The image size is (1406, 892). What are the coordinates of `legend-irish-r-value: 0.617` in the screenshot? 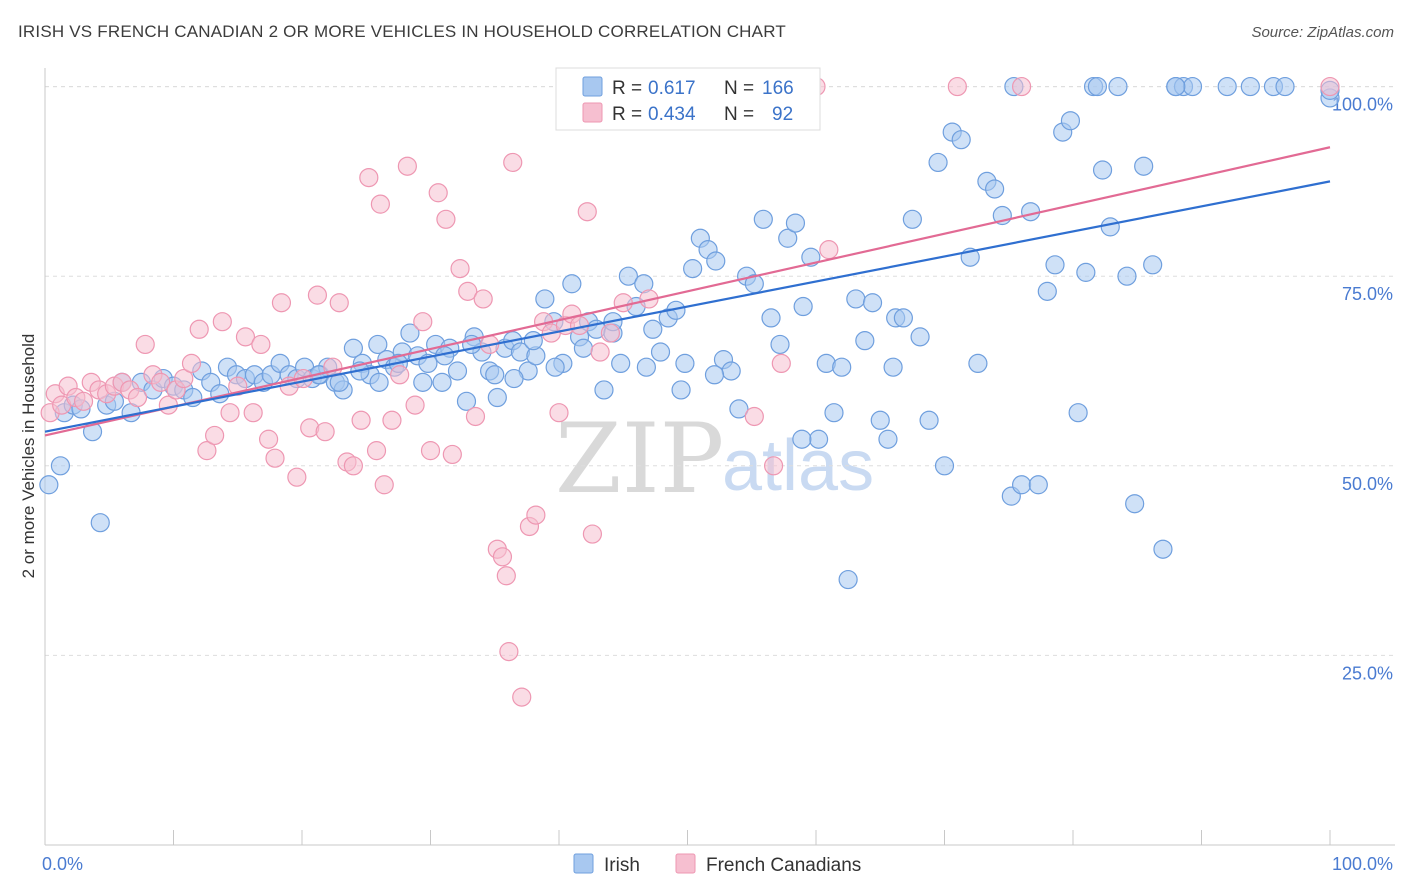 It's located at (672, 88).